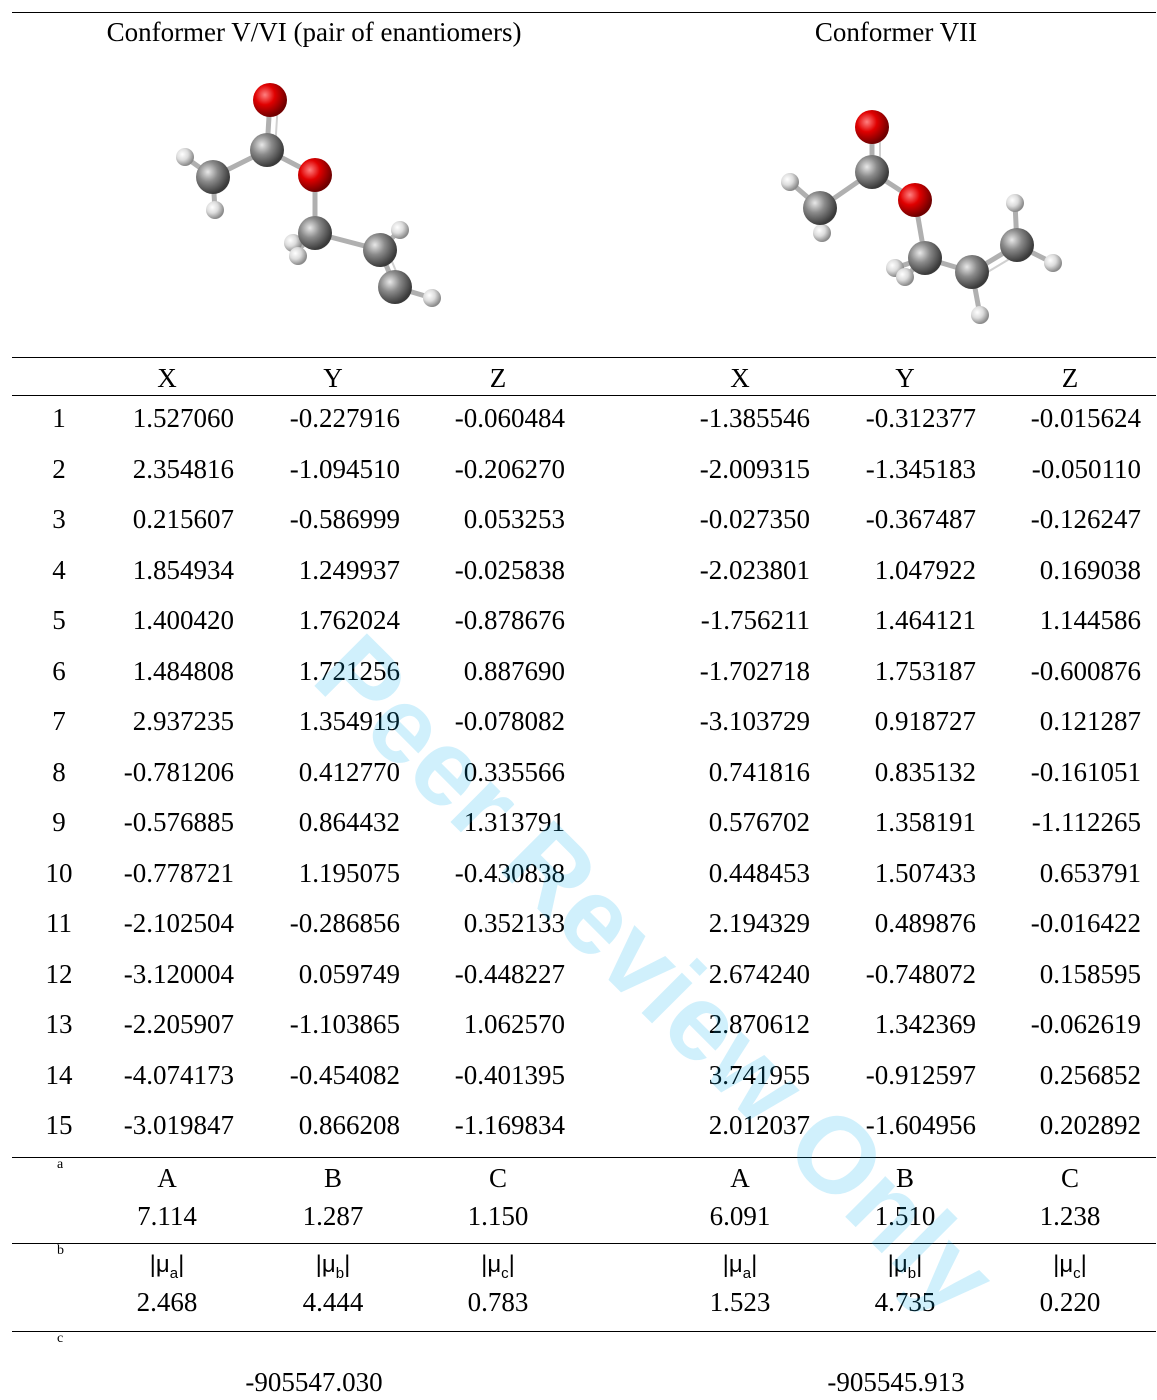 Image resolution: width=1157 pixels, height=1400 pixels. What do you see at coordinates (925, 721) in the screenshot?
I see `coordinate-cell: 0.918727` at bounding box center [925, 721].